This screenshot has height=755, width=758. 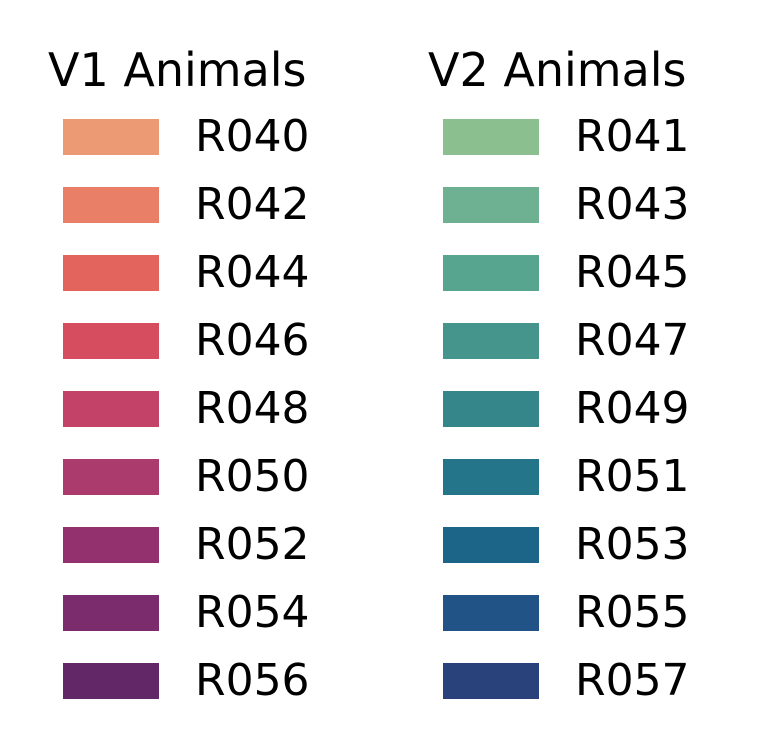 I want to click on legend-entry-r053: R053, so click(x=587, y=545).